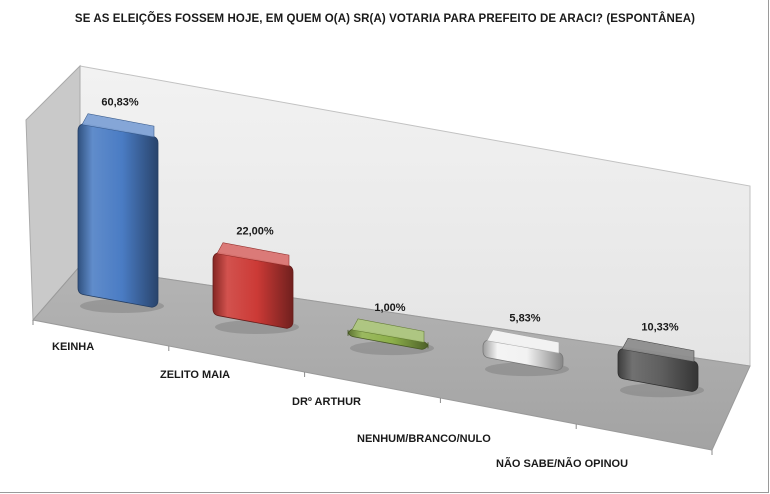 Image resolution: width=770 pixels, height=494 pixels. Describe the element at coordinates (255, 232) in the screenshot. I see `data-label: 22,00%` at that location.